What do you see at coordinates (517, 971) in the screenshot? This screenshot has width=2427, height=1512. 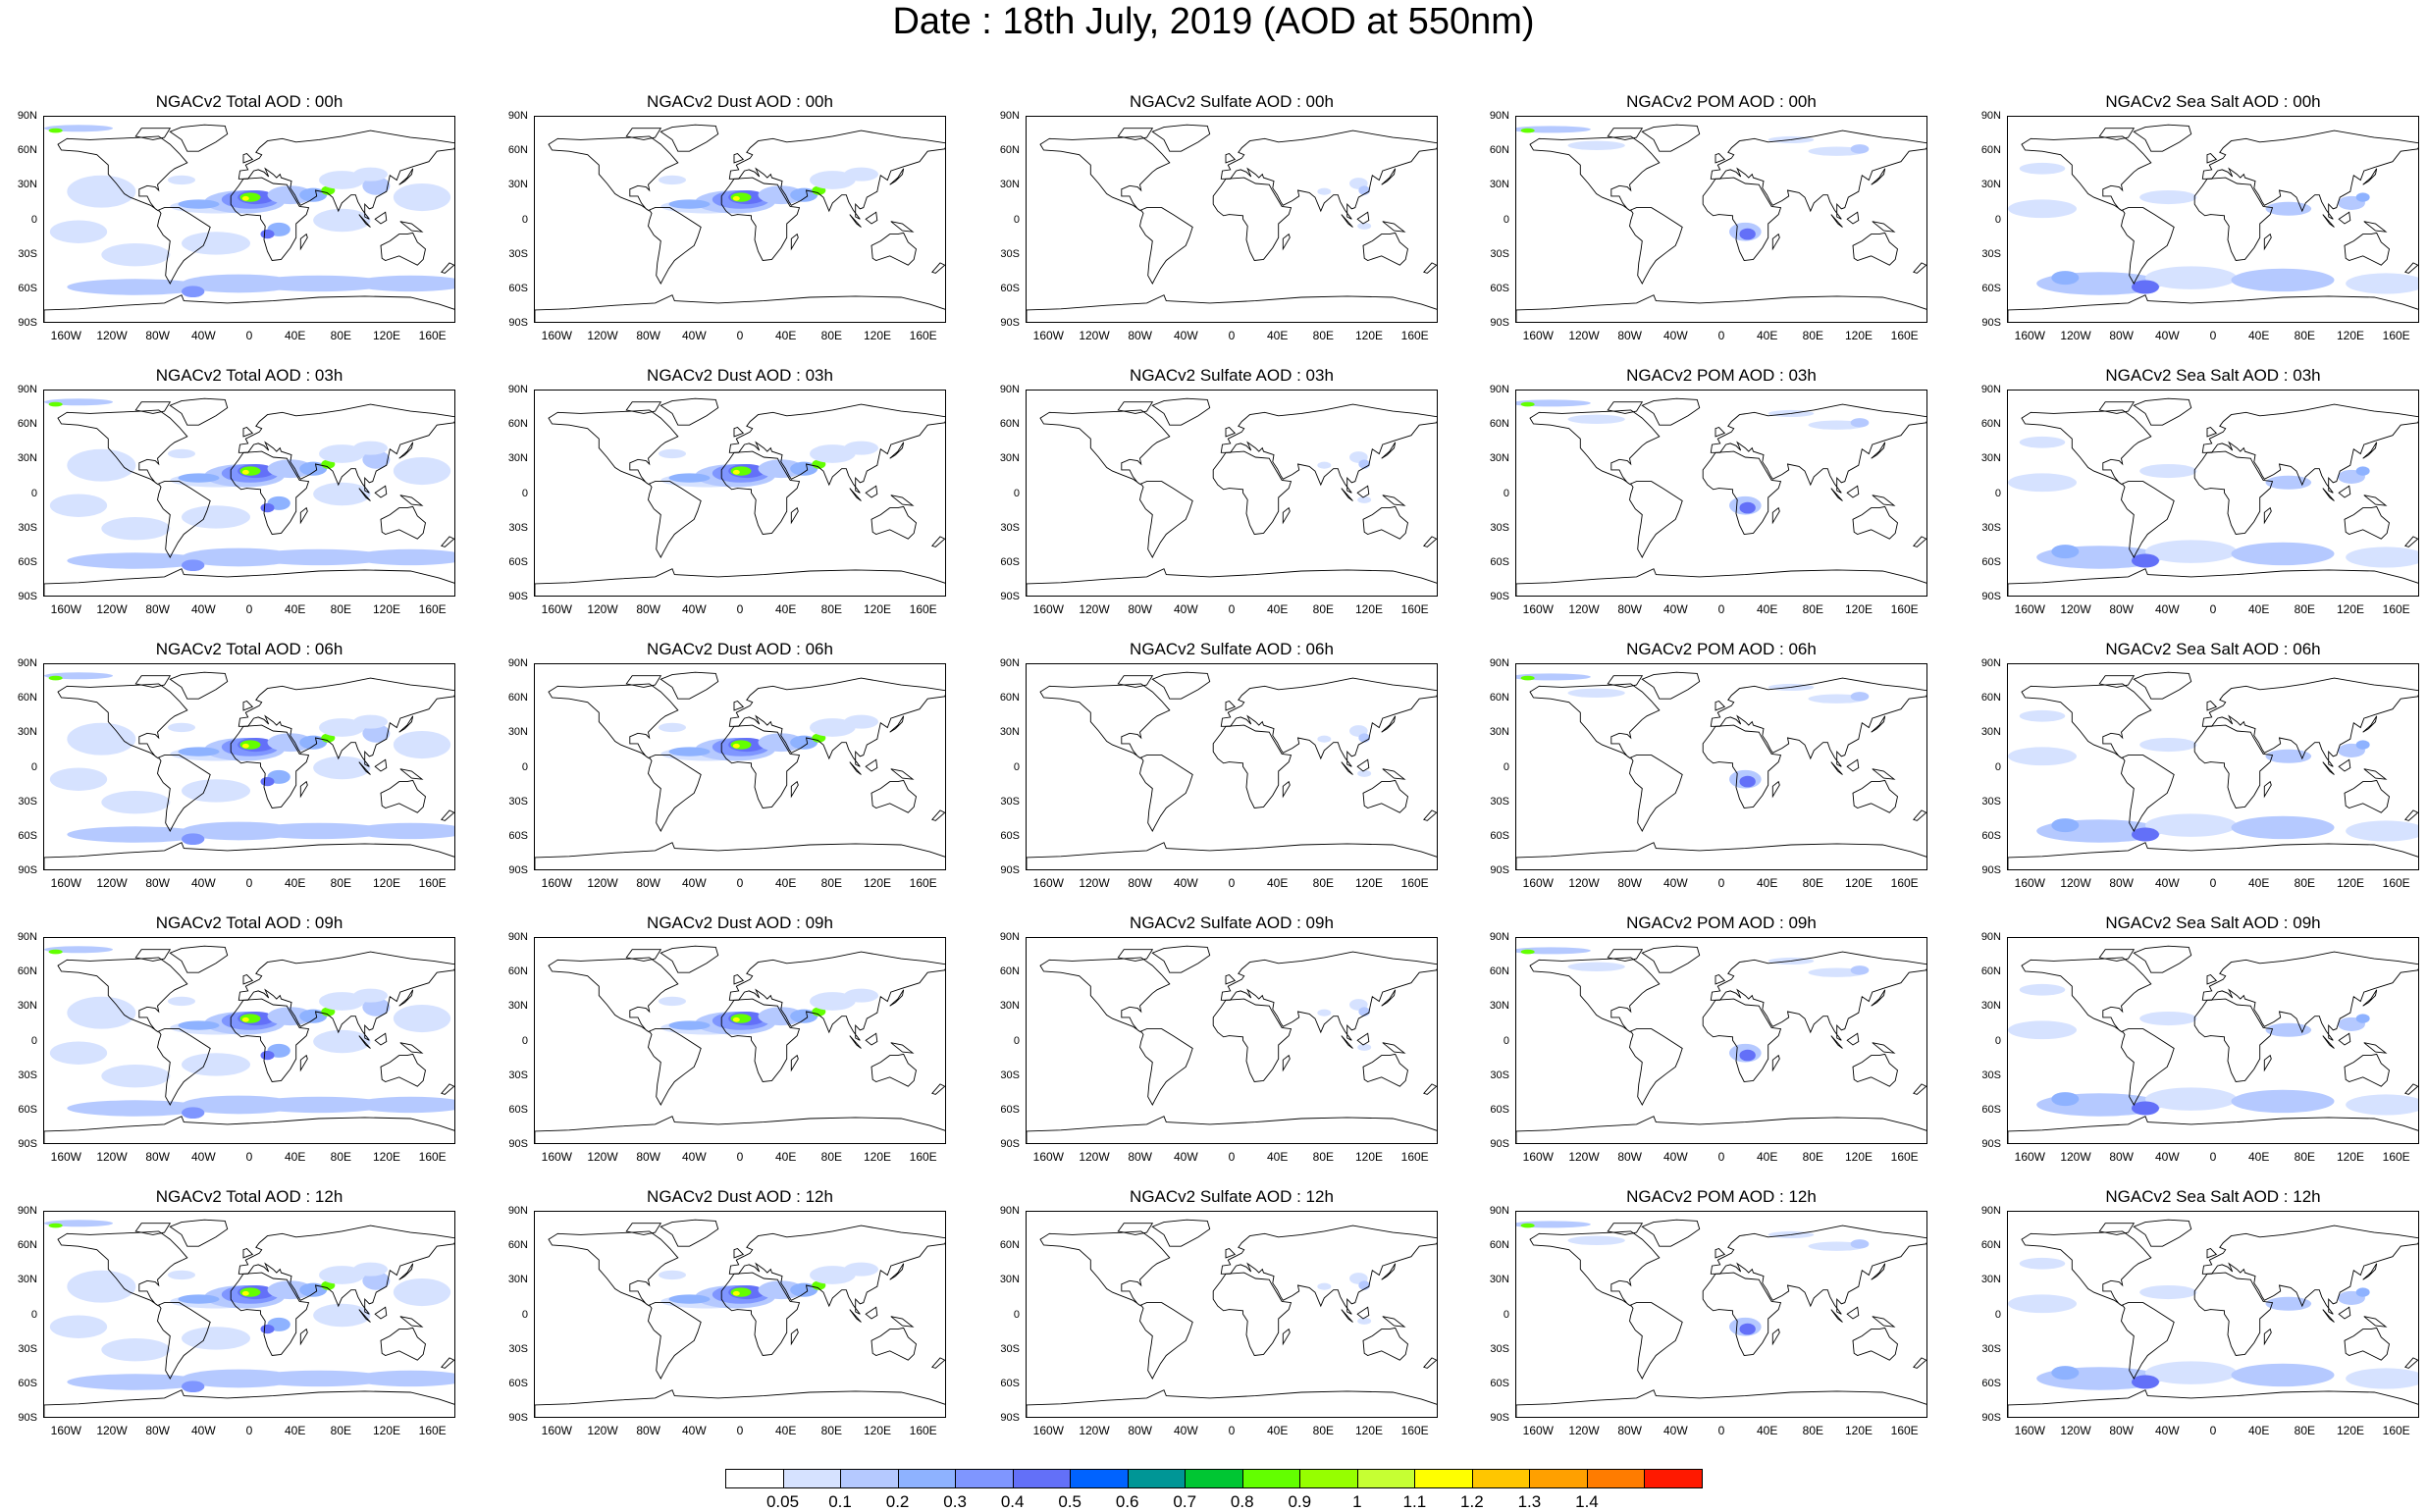 I see `lat-tick-label: 60N` at bounding box center [517, 971].